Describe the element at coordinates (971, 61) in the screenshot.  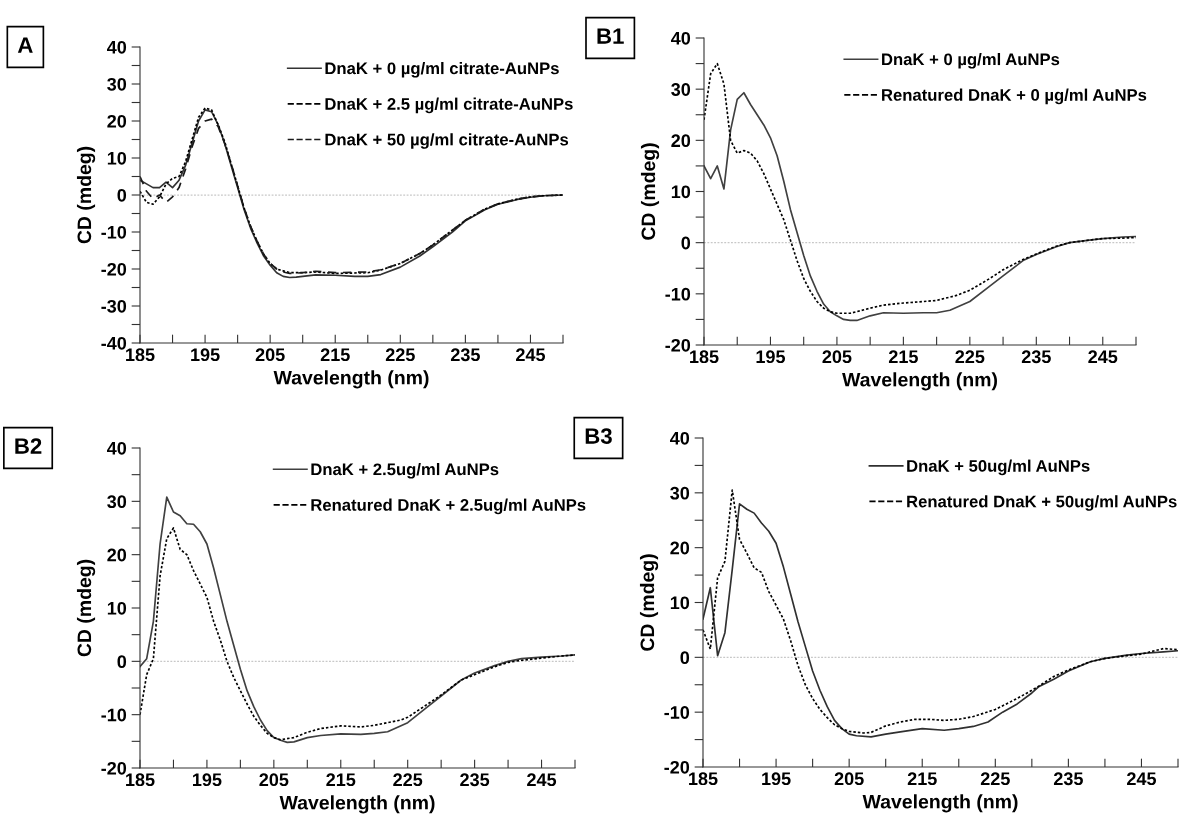
I see `legend-label: DnaK + 0 µg/ml AuNPs` at that location.